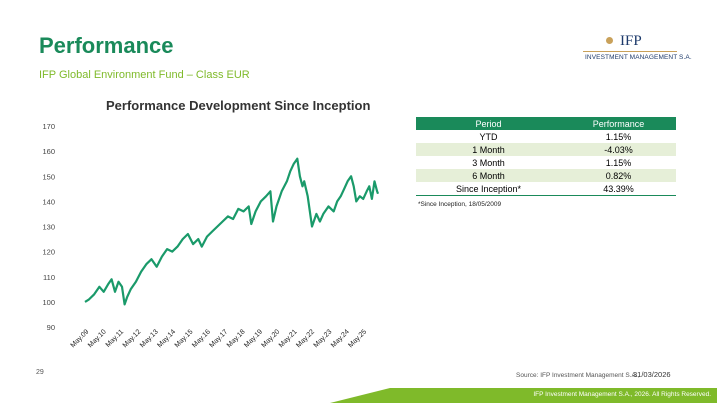  Describe the element at coordinates (40, 372) in the screenshot. I see `page-number: 29` at that location.